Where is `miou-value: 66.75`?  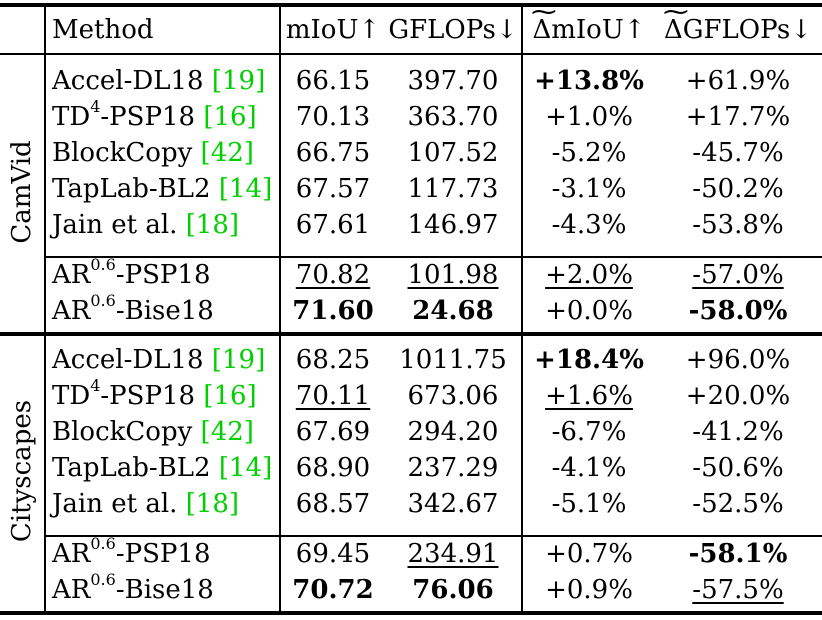 miou-value: 66.75 is located at coordinates (333, 153).